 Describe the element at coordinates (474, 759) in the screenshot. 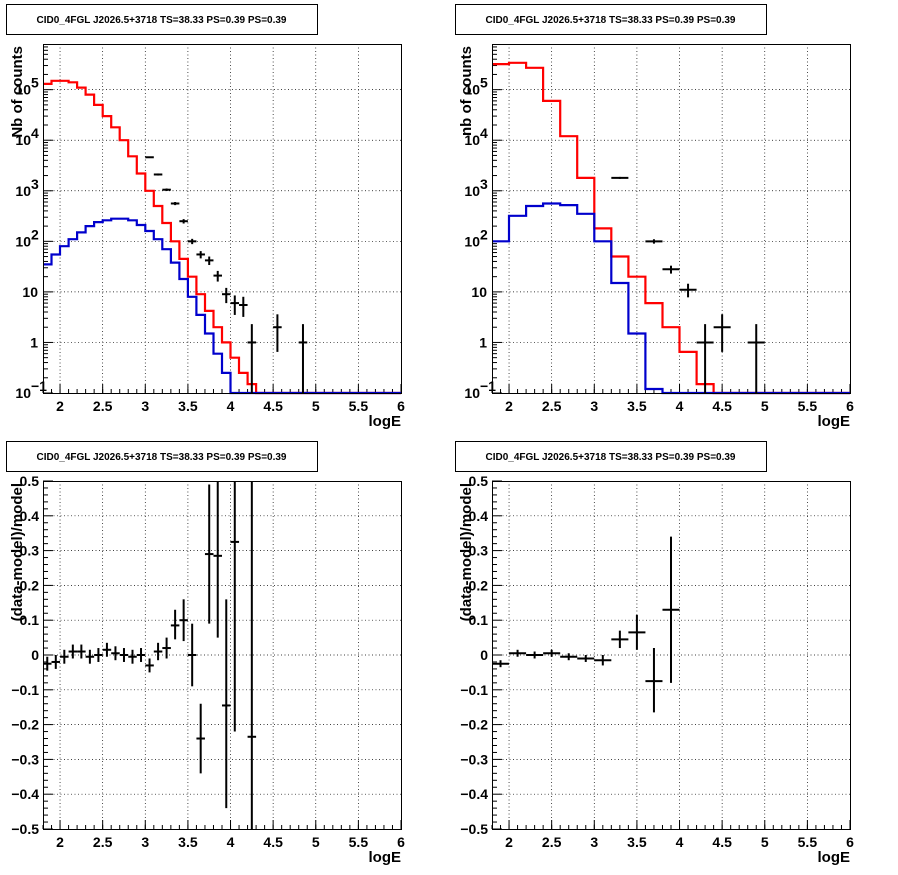

I see `y-tick-label: −0.3` at that location.